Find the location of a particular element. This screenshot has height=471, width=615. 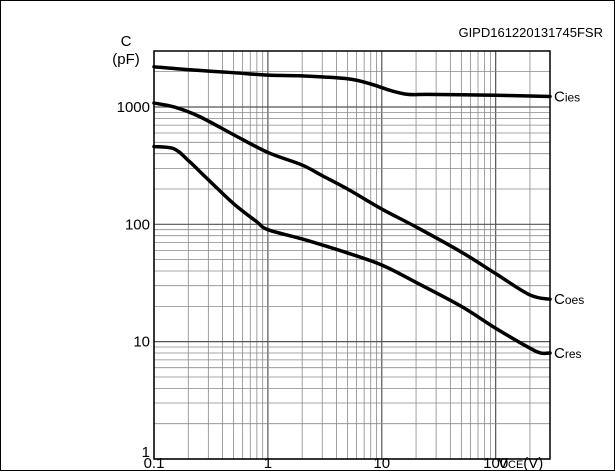

y-tick-label: 1 is located at coordinates (146, 452).